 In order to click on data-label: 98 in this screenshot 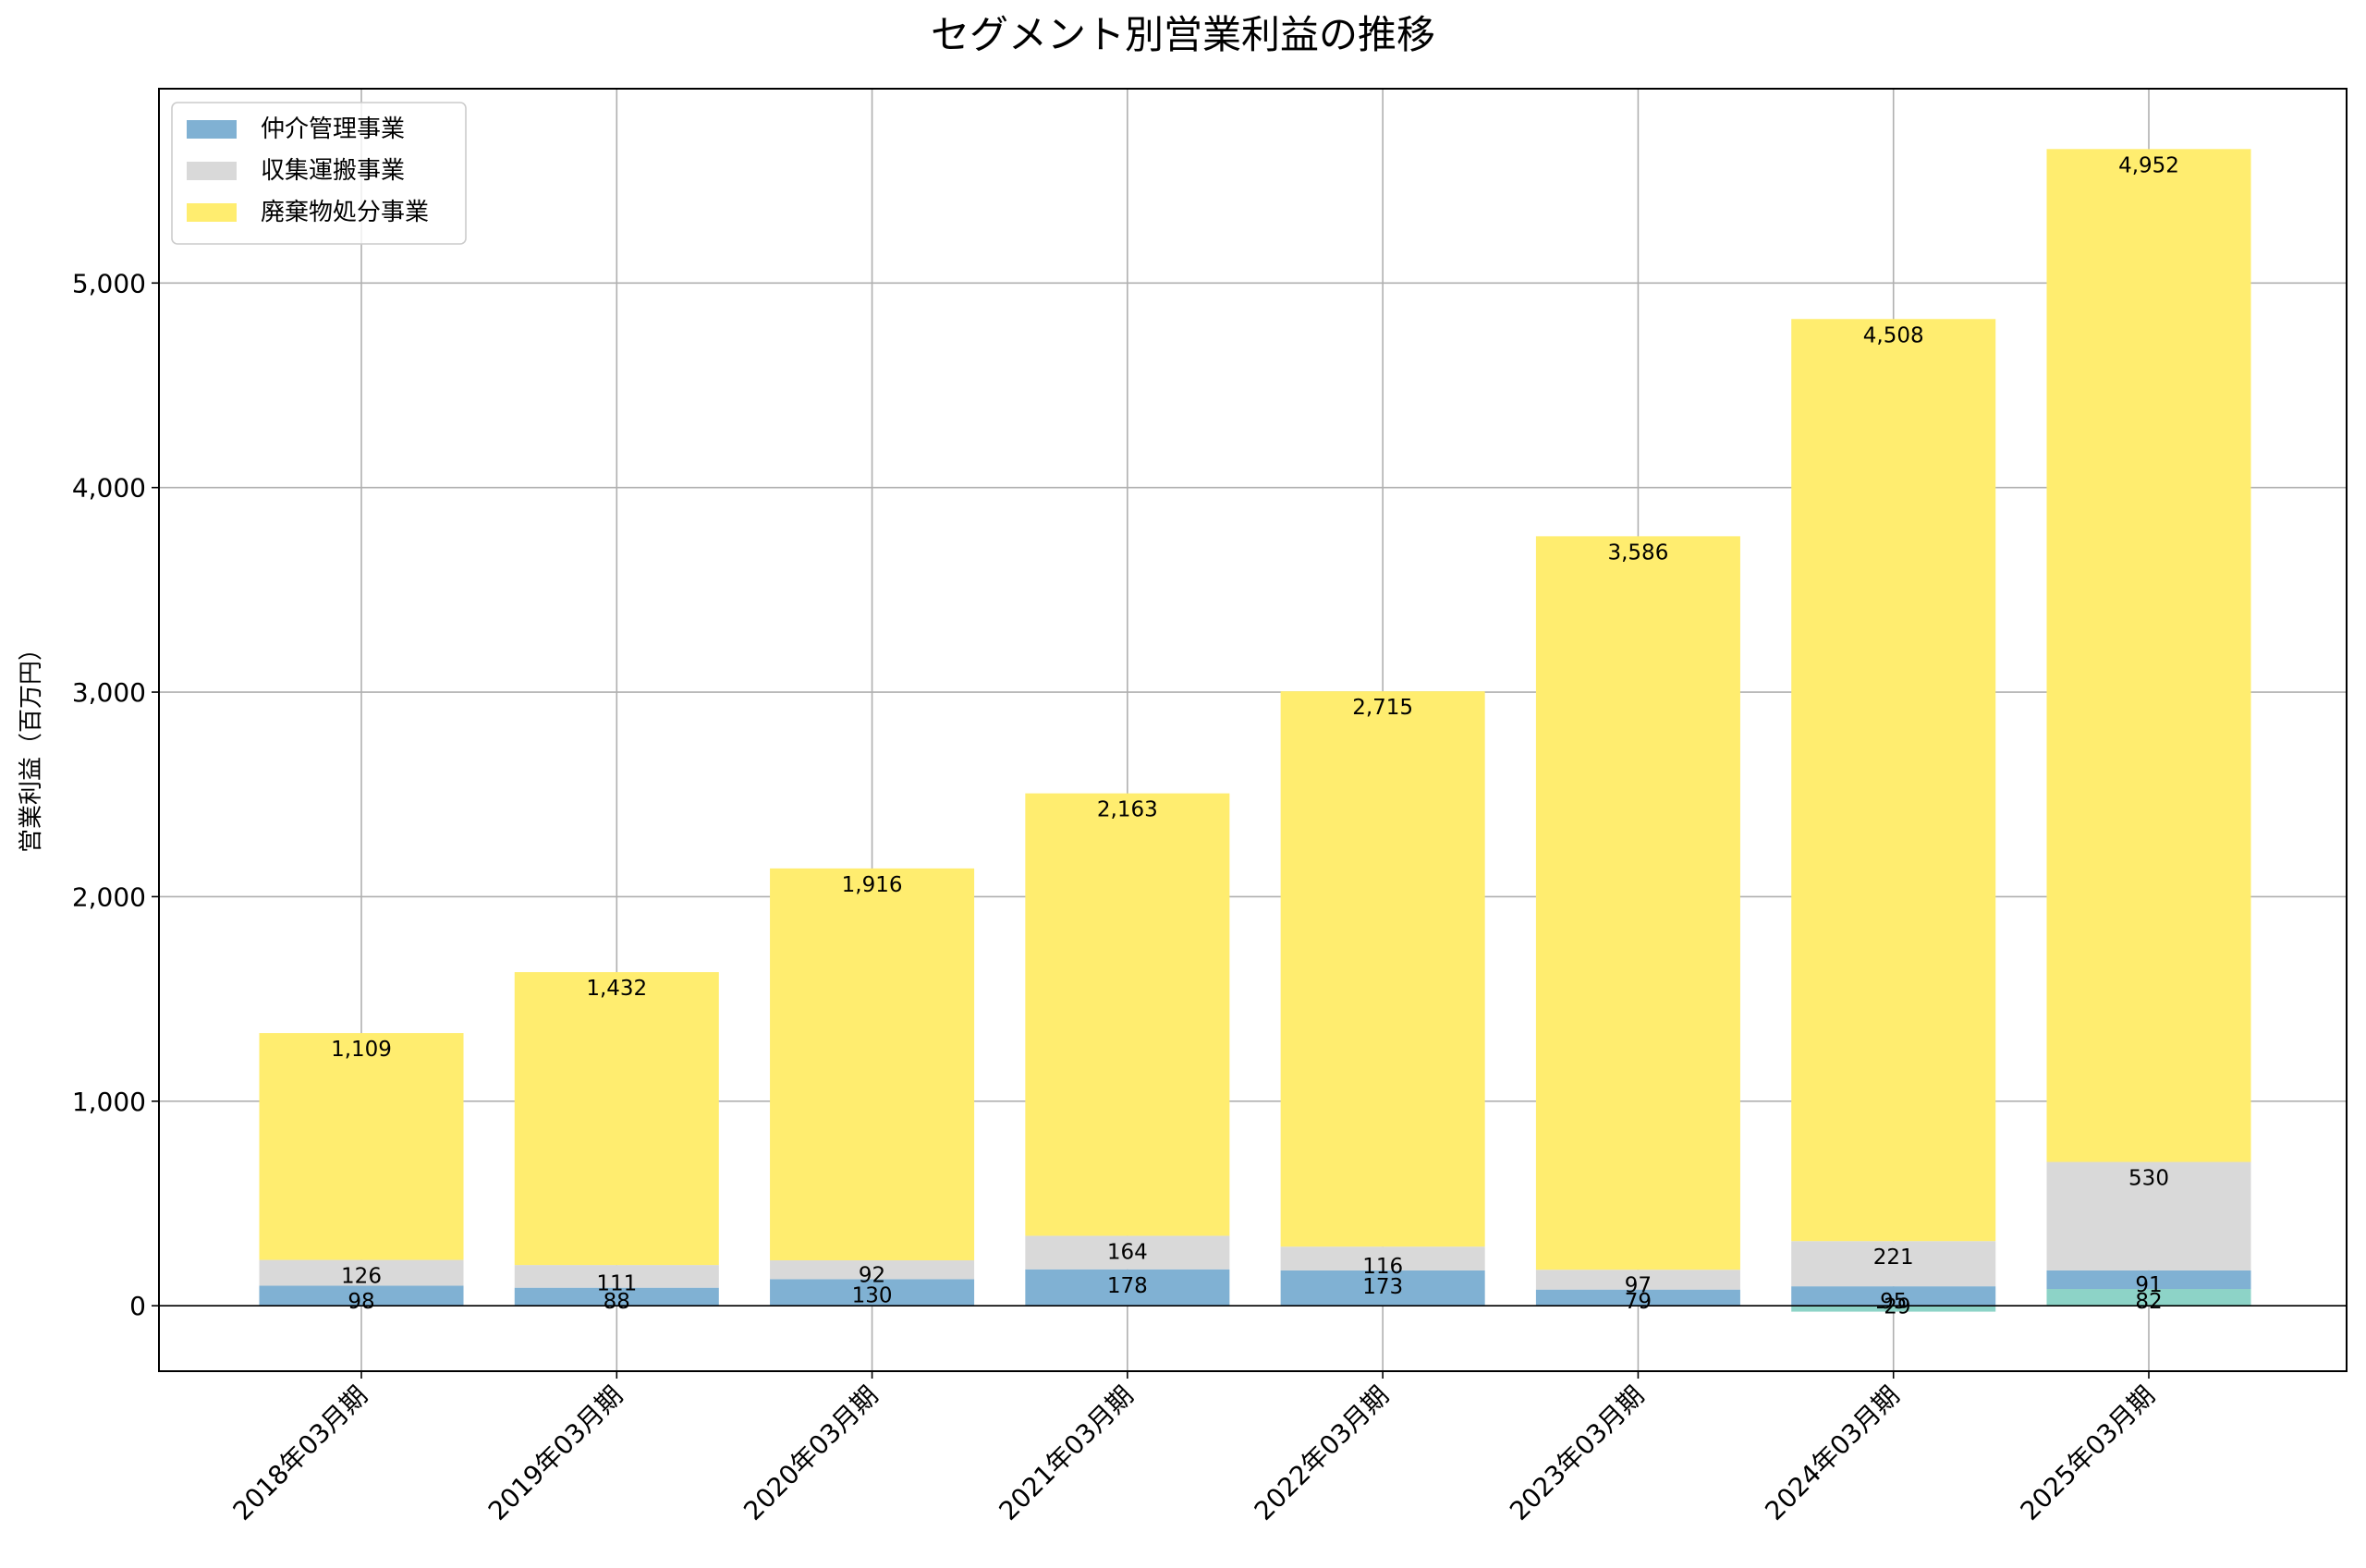, I will do `click(361, 1302)`.